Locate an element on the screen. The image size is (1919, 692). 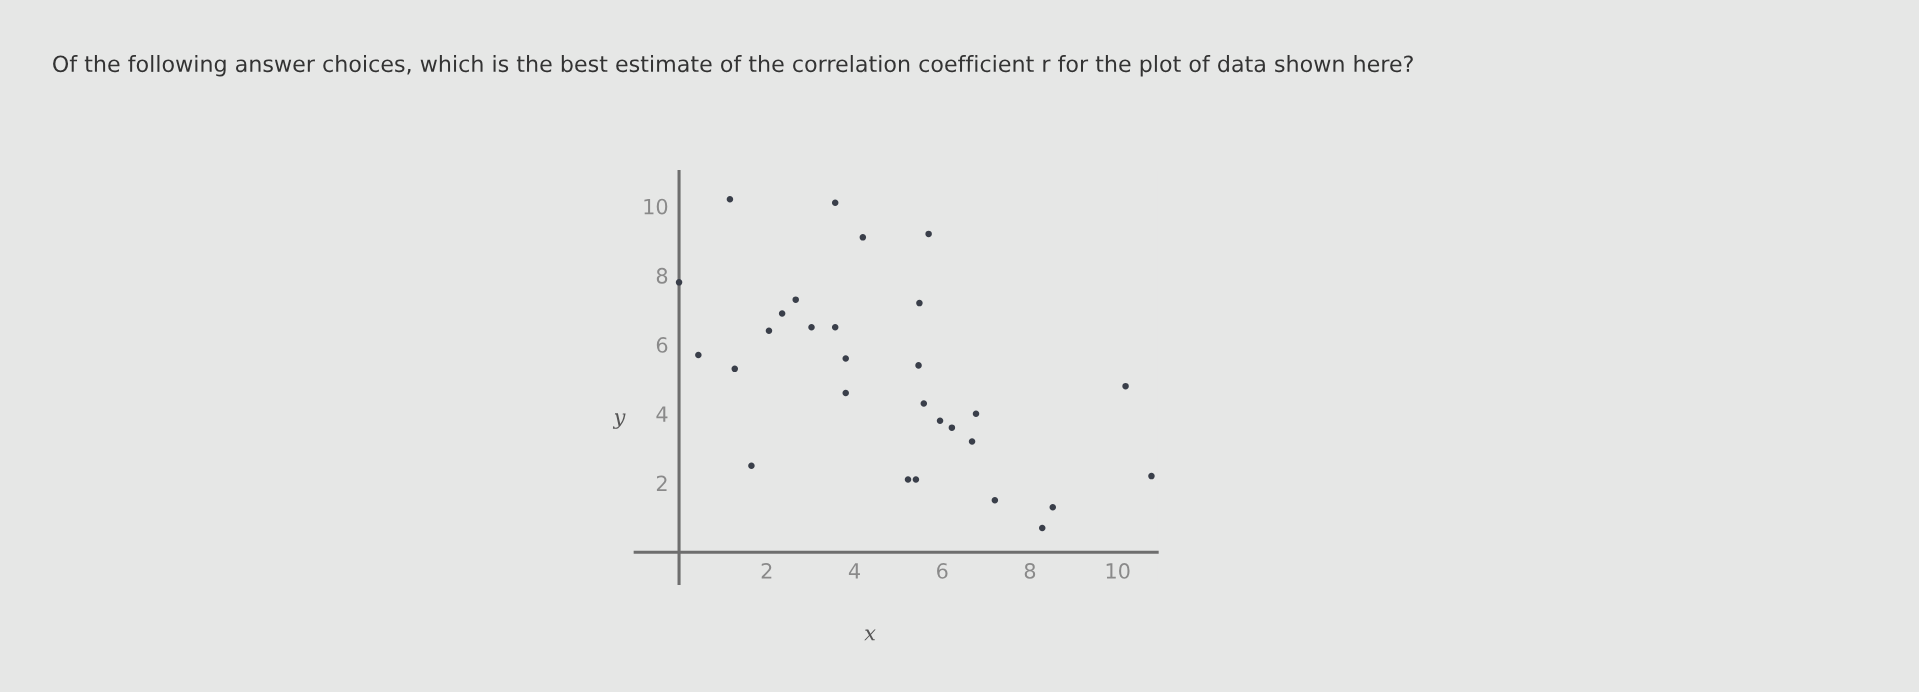
y-tick-label: 4 is located at coordinates (662, 414).